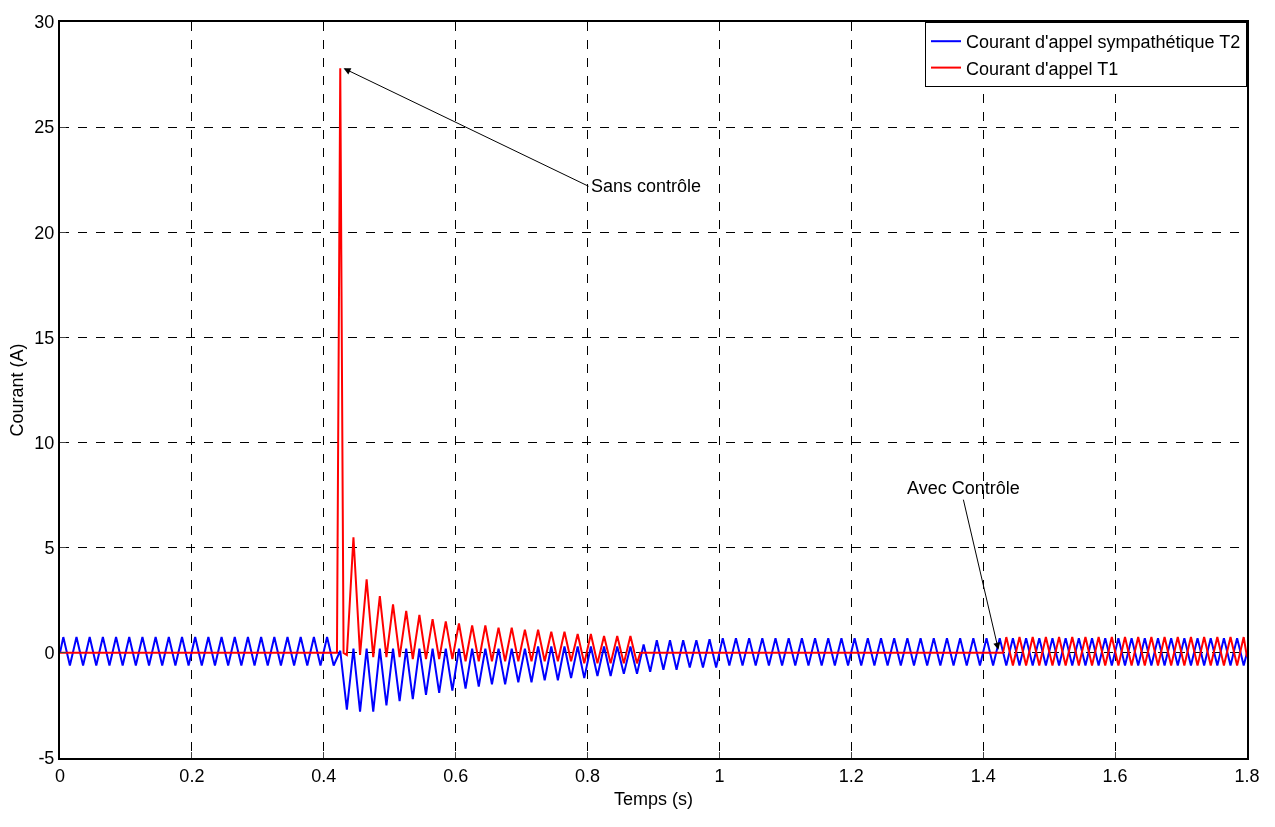  What do you see at coordinates (963, 488) in the screenshot?
I see `annotation: Avec Contrôle` at bounding box center [963, 488].